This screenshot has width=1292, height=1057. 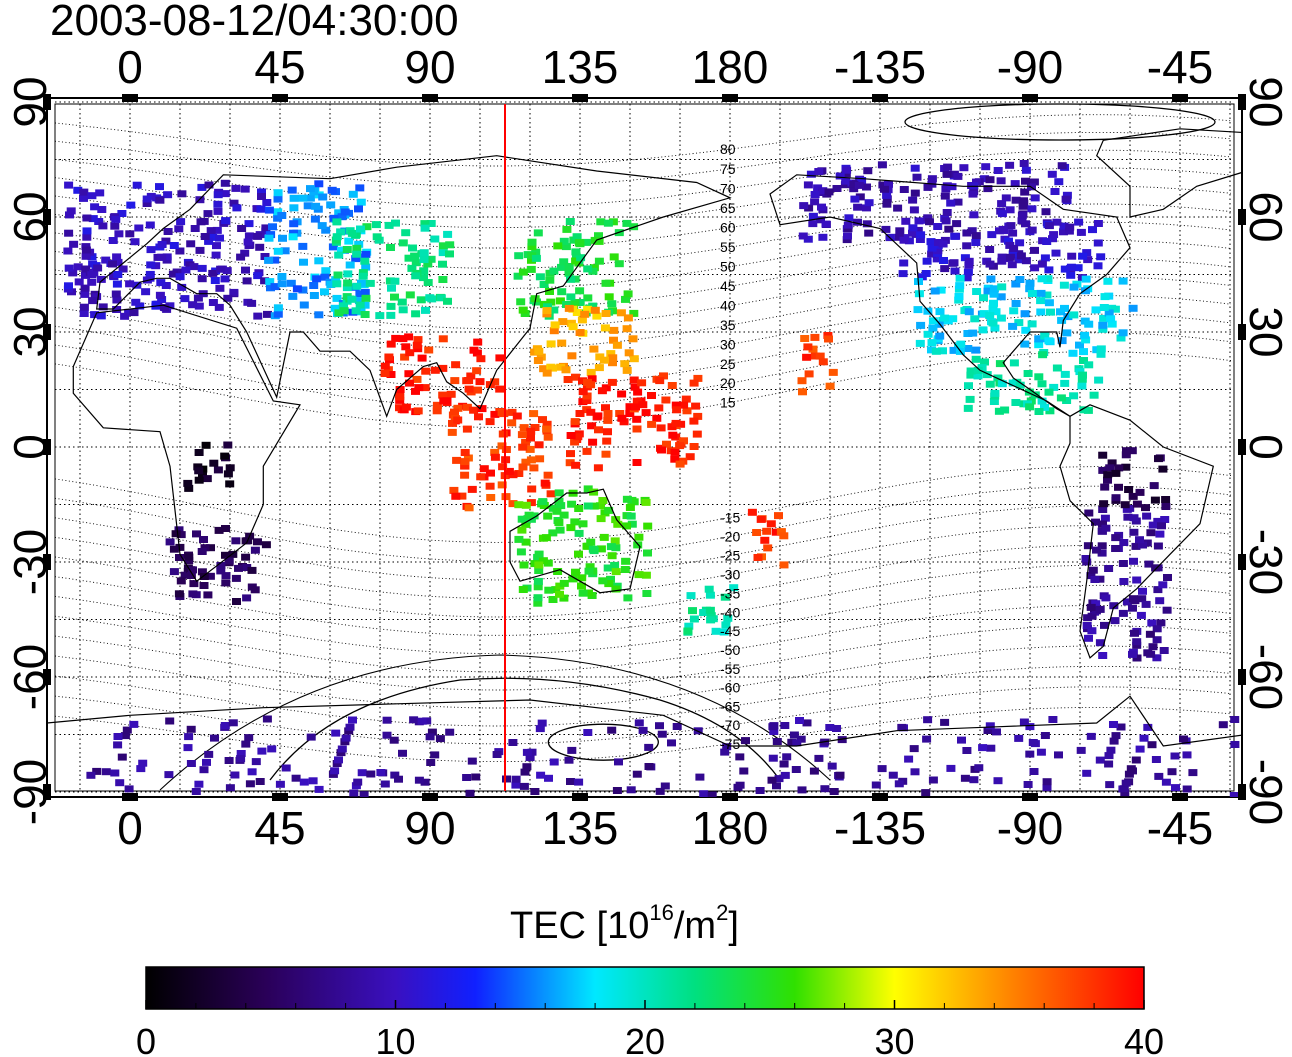 What do you see at coordinates (1266, 562) in the screenshot?
I see `y-tick-label-right: -30` at bounding box center [1266, 562].